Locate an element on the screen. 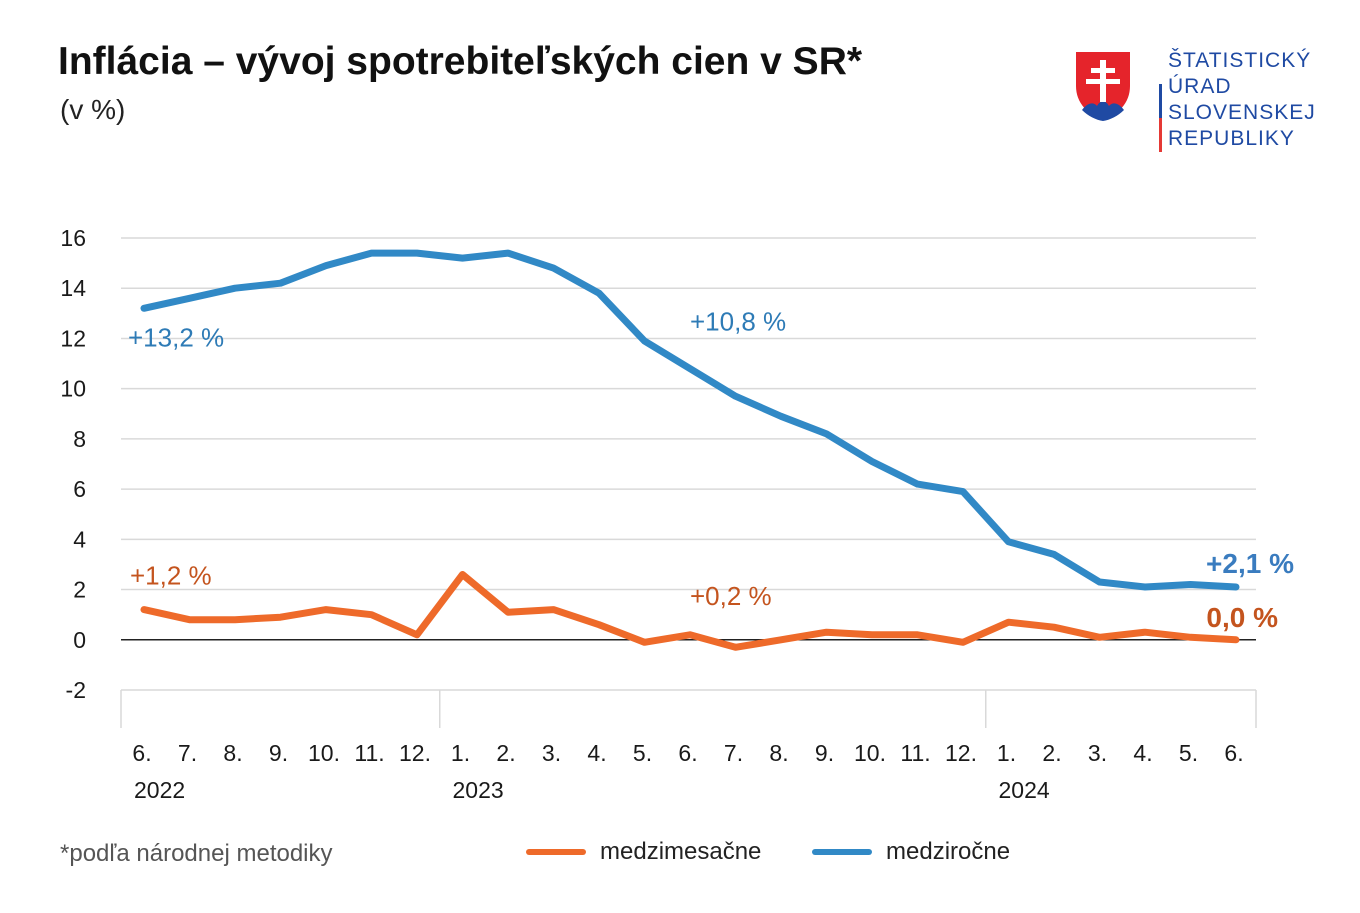  data-annotation: +2,1 % is located at coordinates (1250, 563).